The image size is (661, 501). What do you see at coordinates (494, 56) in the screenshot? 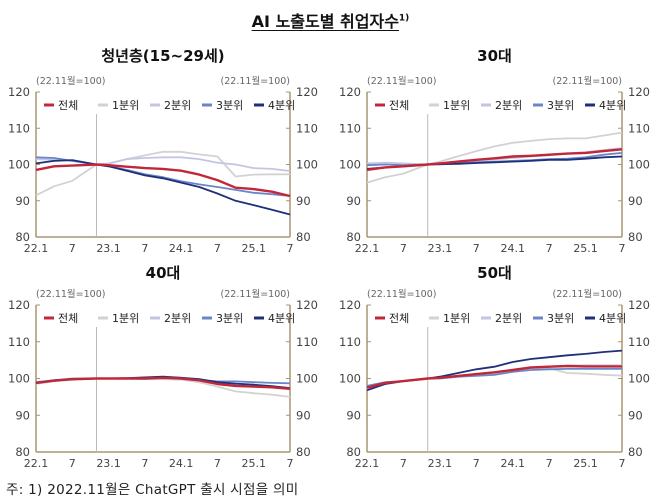
I see `panel-title: 30대` at bounding box center [494, 56].